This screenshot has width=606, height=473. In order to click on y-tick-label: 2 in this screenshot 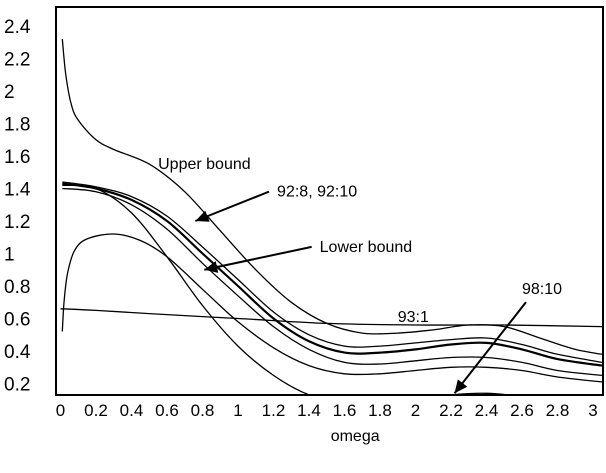, I will do `click(9, 92)`.